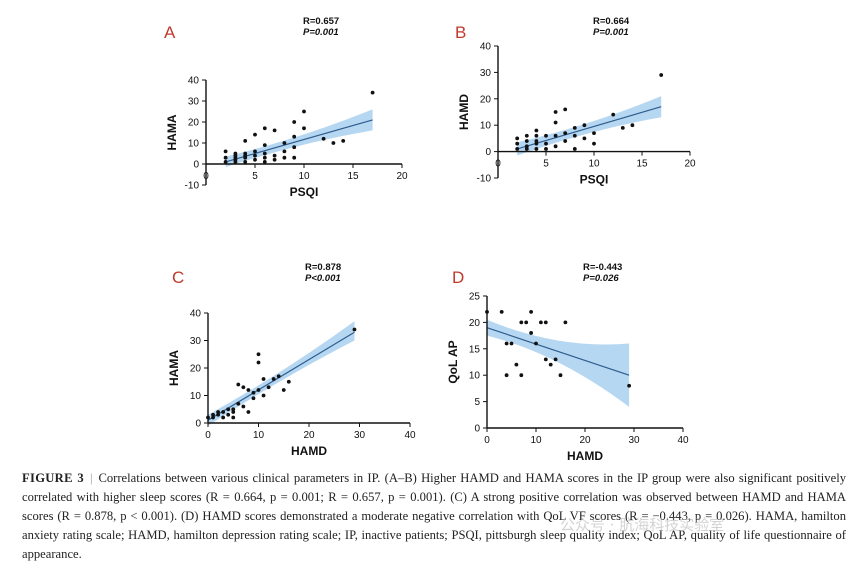 The image size is (864, 569). Describe the element at coordinates (192, 186) in the screenshot. I see `panel-a-y-tick-label: -10` at that location.